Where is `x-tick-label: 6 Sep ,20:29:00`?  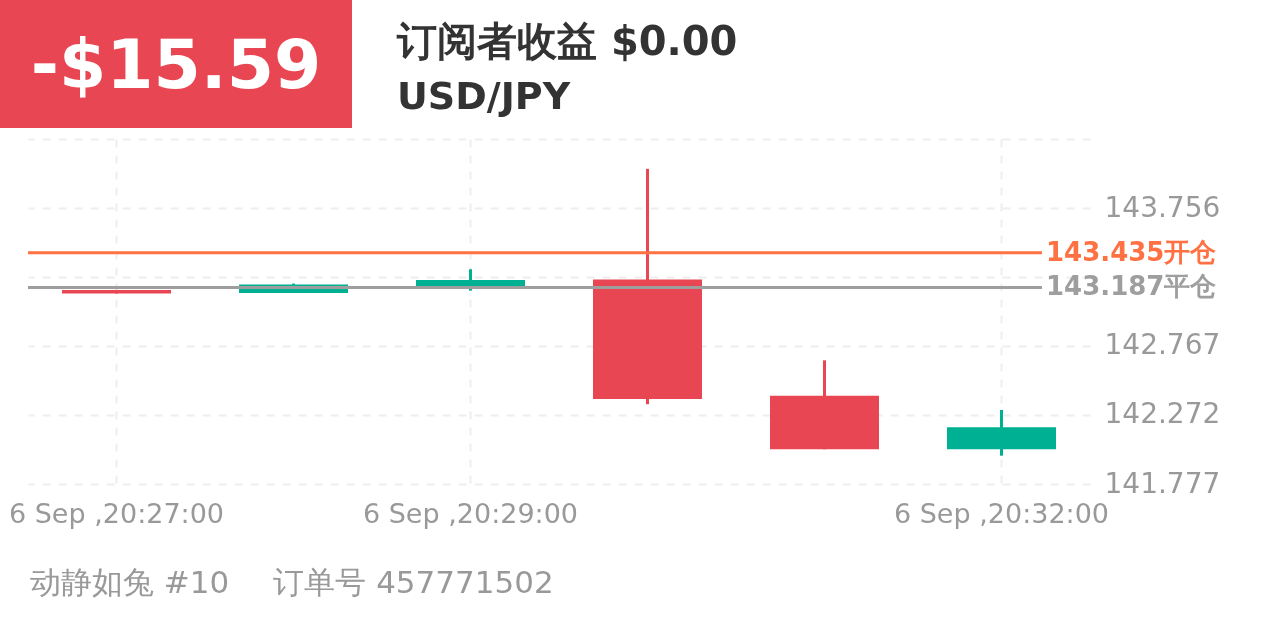 x-tick-label: 6 Sep ,20:29:00 is located at coordinates (470, 513).